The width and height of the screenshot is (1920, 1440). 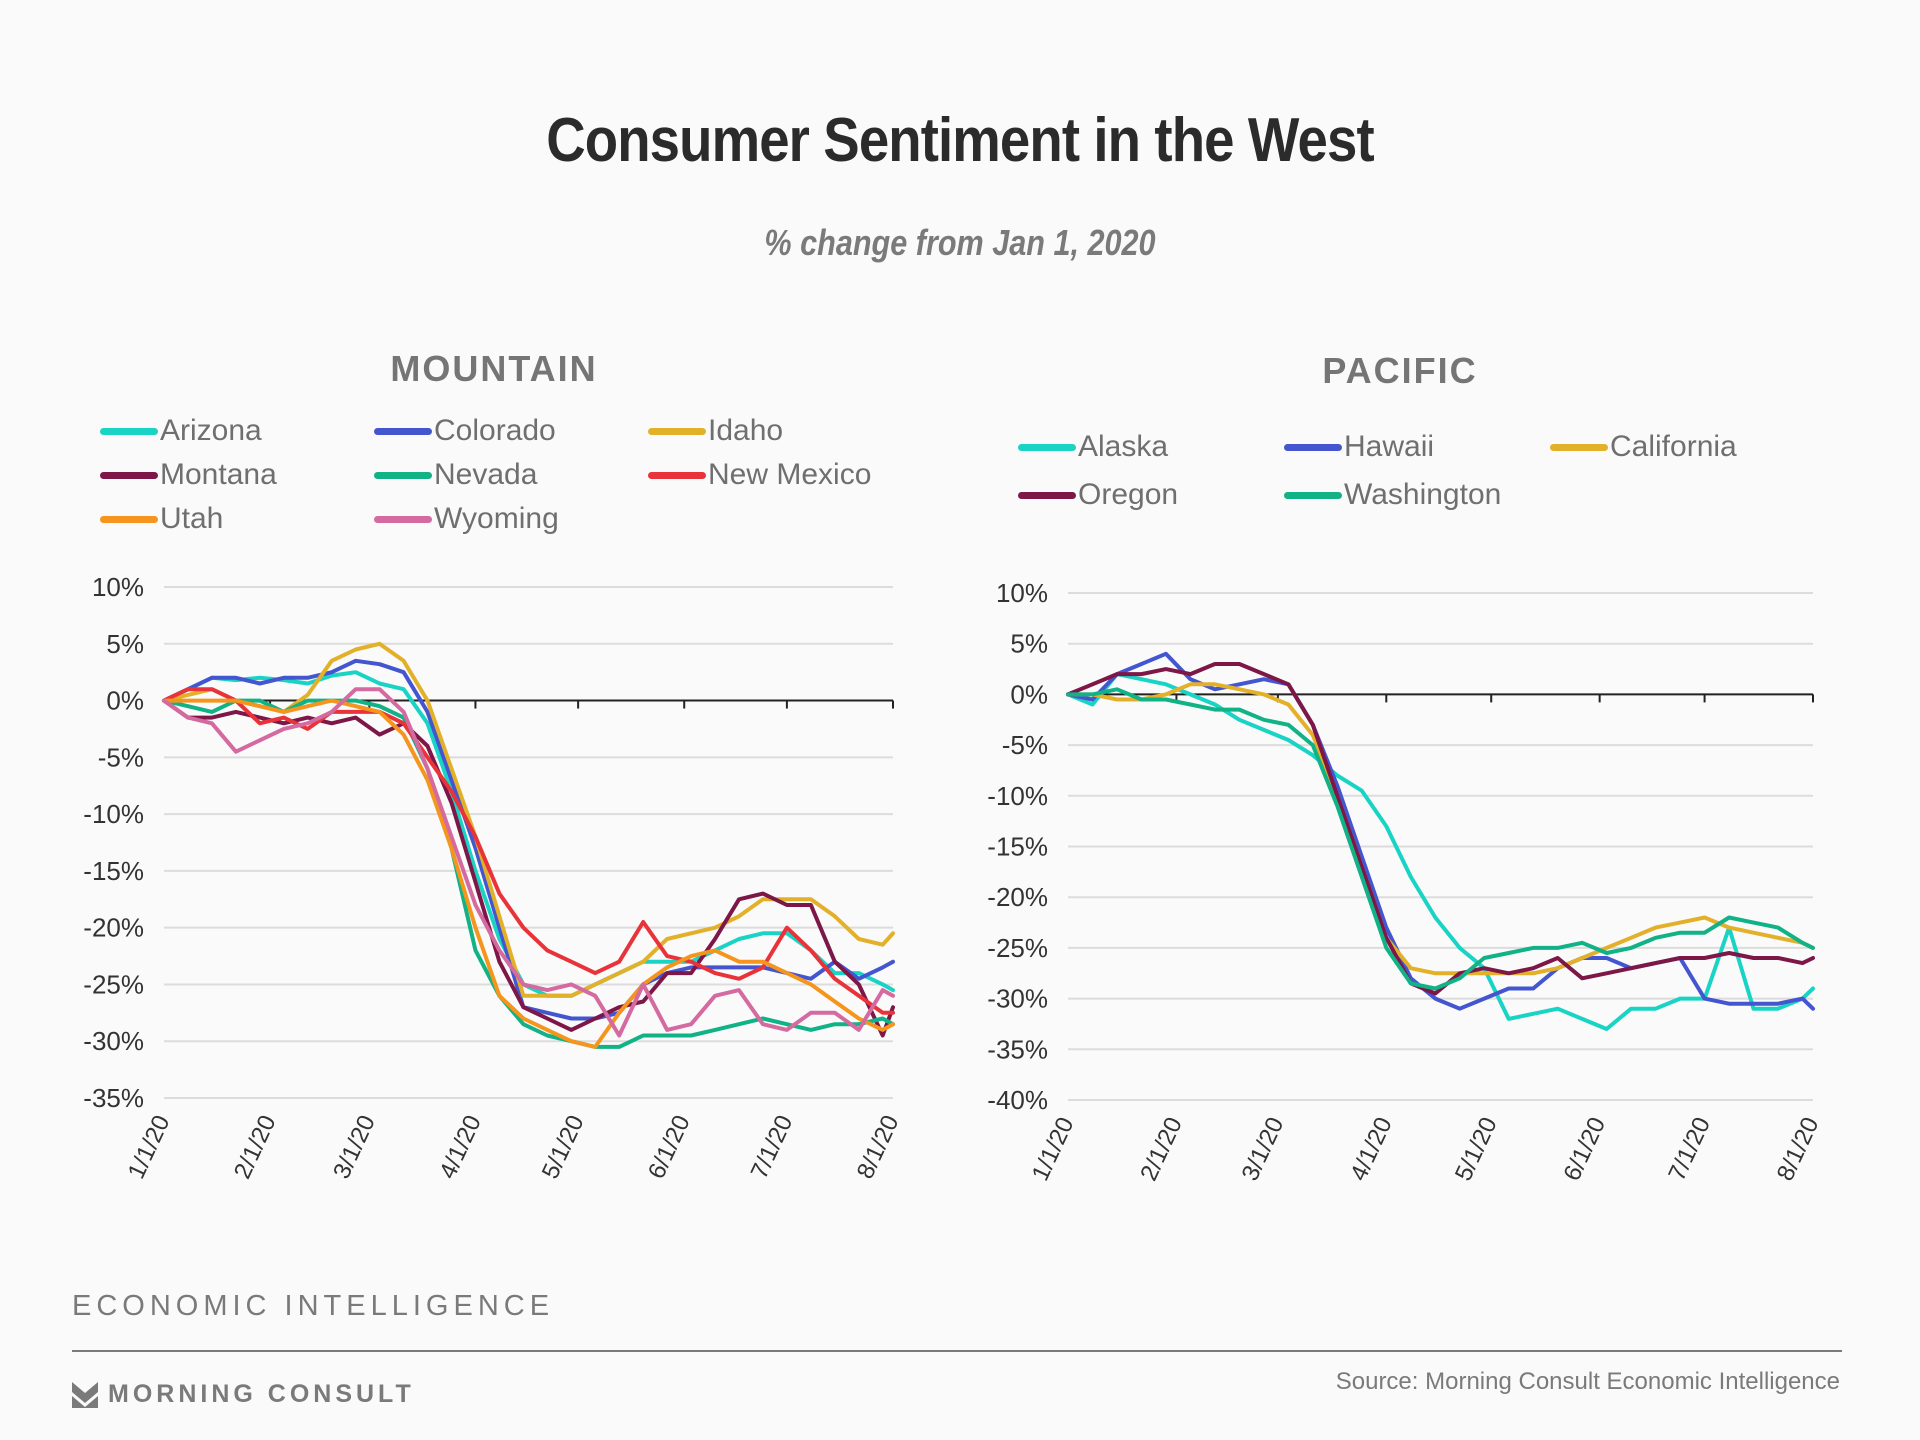 What do you see at coordinates (1123, 446) in the screenshot?
I see `legend-label: Alaska` at bounding box center [1123, 446].